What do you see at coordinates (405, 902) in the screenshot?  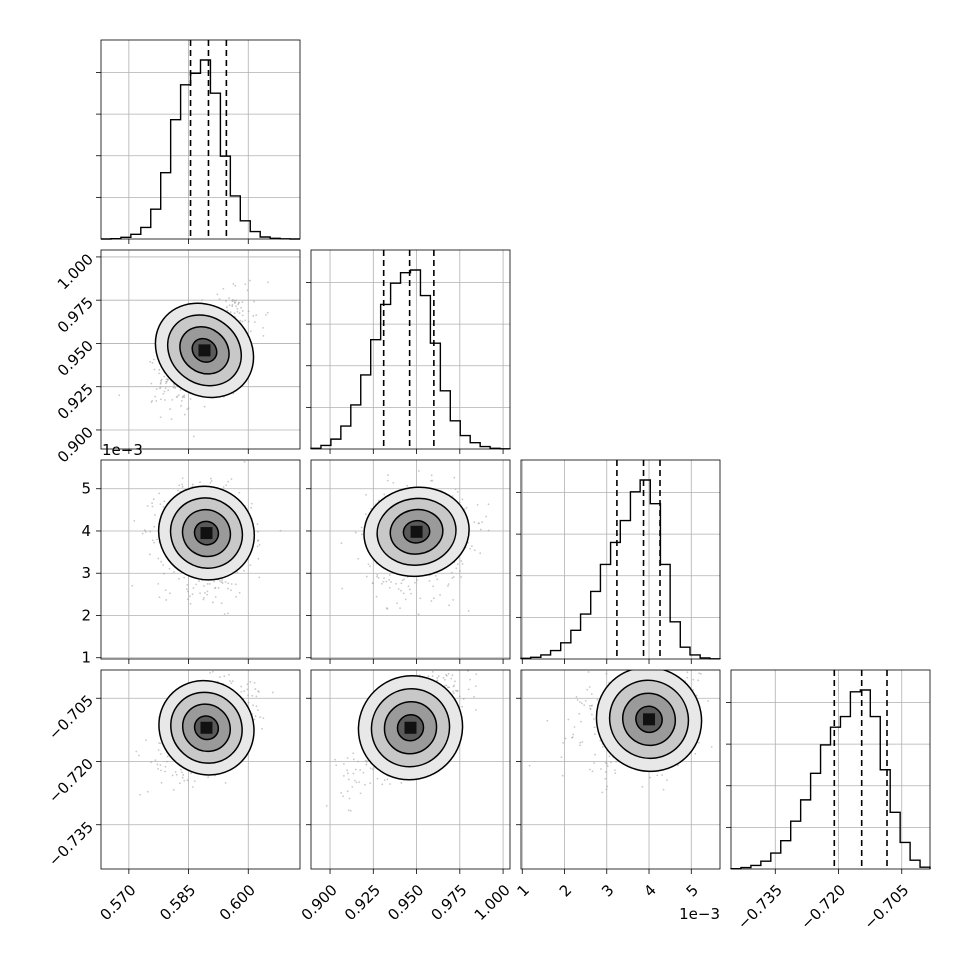 I see `x-tick-label: 0.950` at bounding box center [405, 902].